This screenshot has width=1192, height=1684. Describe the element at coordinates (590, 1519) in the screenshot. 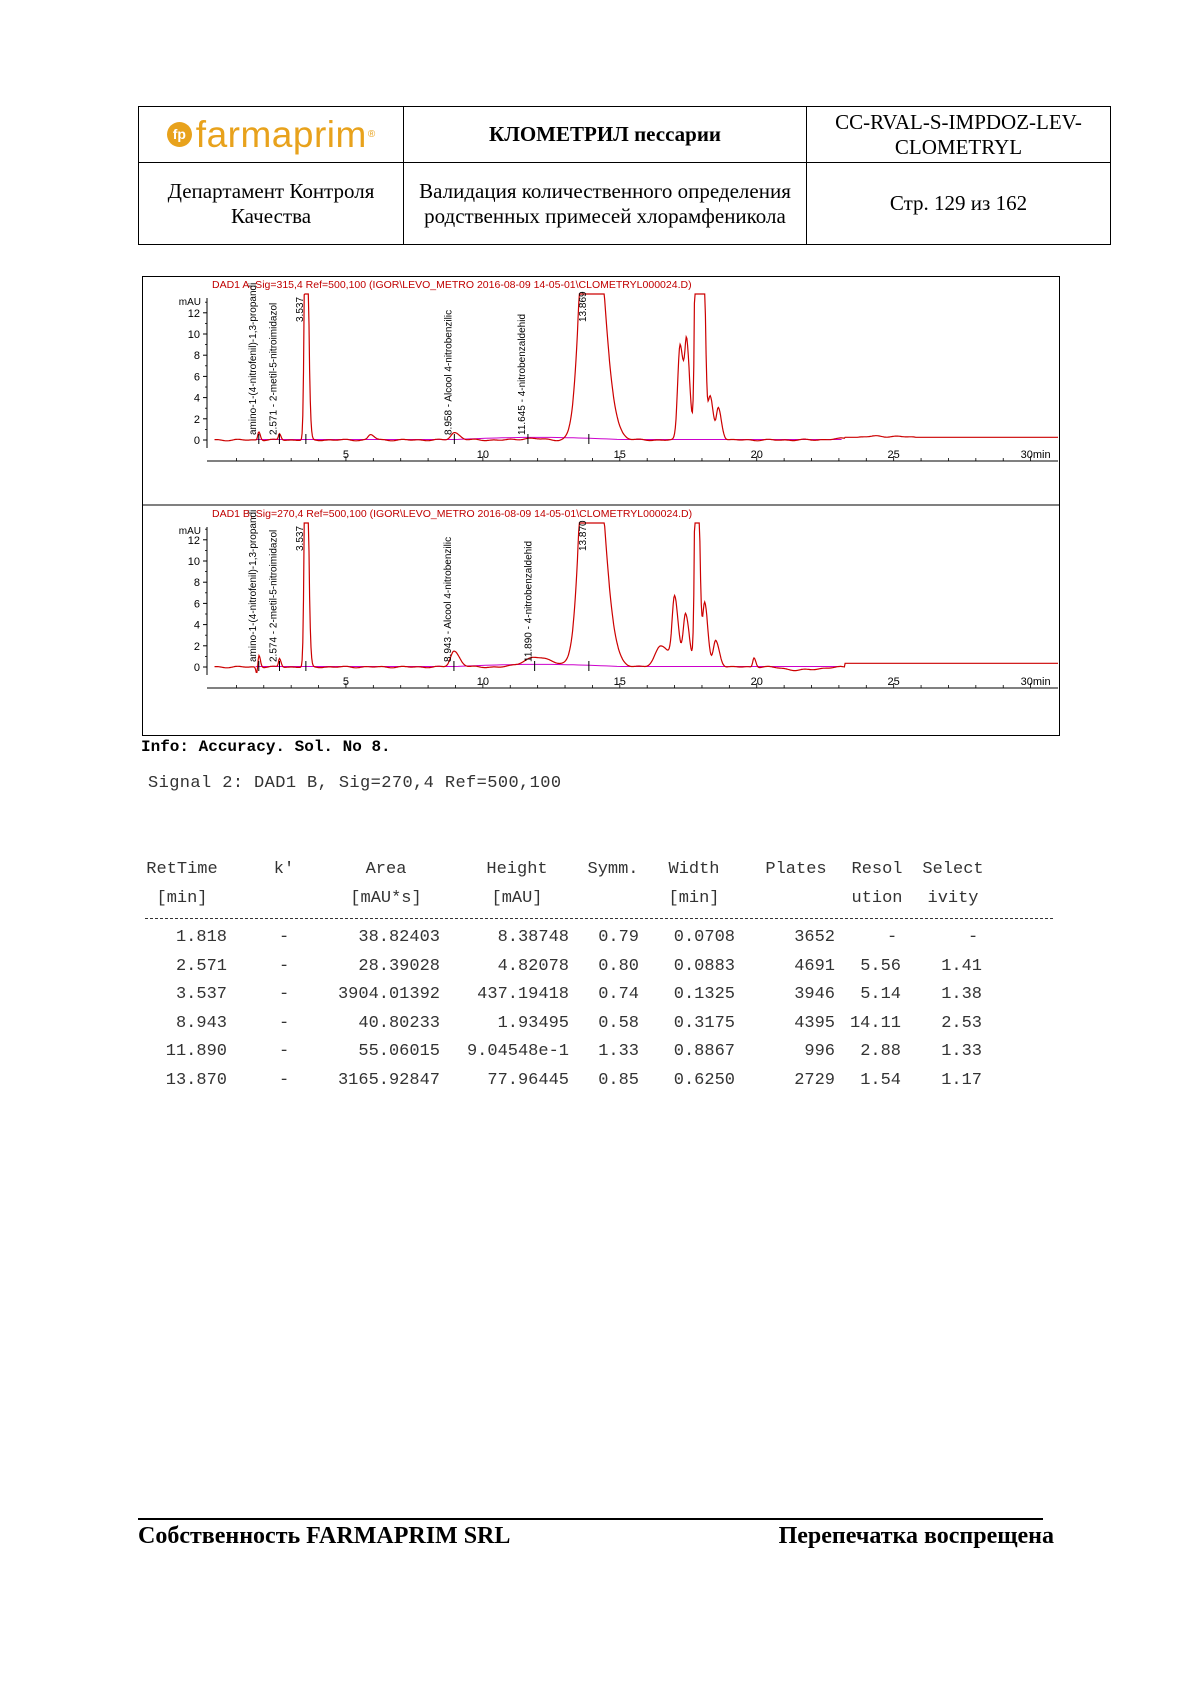

I see `footer-rule` at that location.